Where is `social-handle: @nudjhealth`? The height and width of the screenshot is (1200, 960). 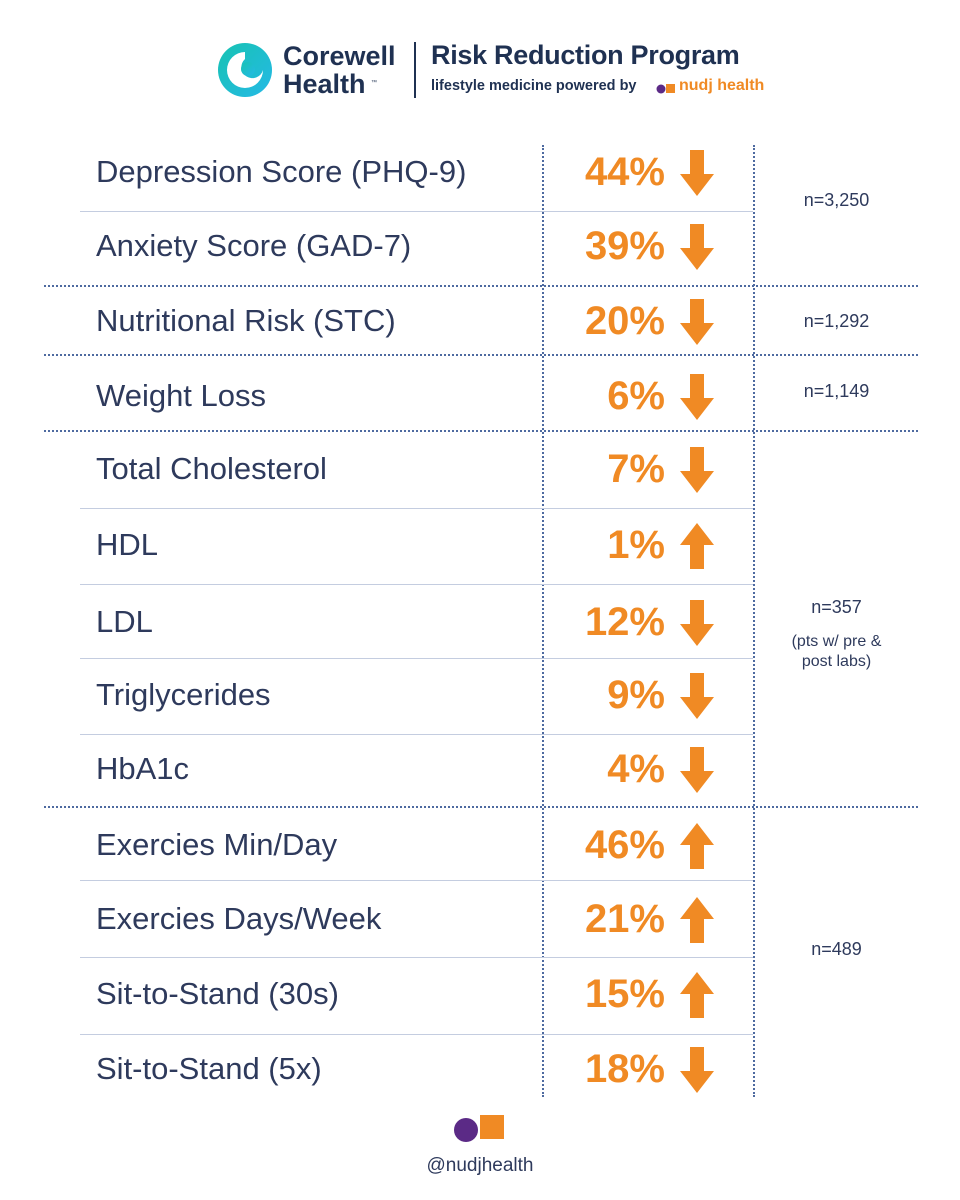 social-handle: @nudjhealth is located at coordinates (480, 1165).